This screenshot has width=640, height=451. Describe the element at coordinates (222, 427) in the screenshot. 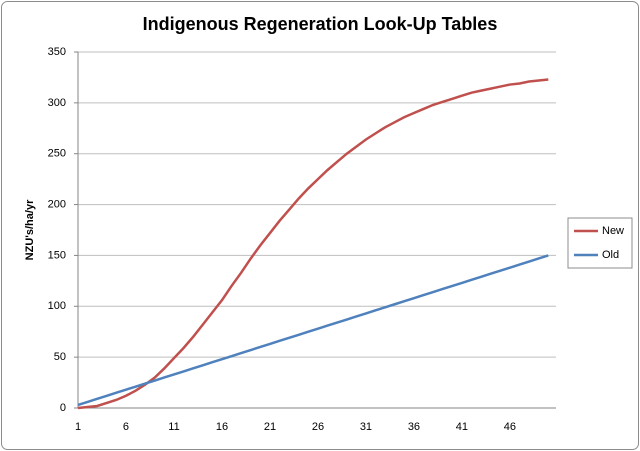

I see `x-tick-label: 16` at that location.